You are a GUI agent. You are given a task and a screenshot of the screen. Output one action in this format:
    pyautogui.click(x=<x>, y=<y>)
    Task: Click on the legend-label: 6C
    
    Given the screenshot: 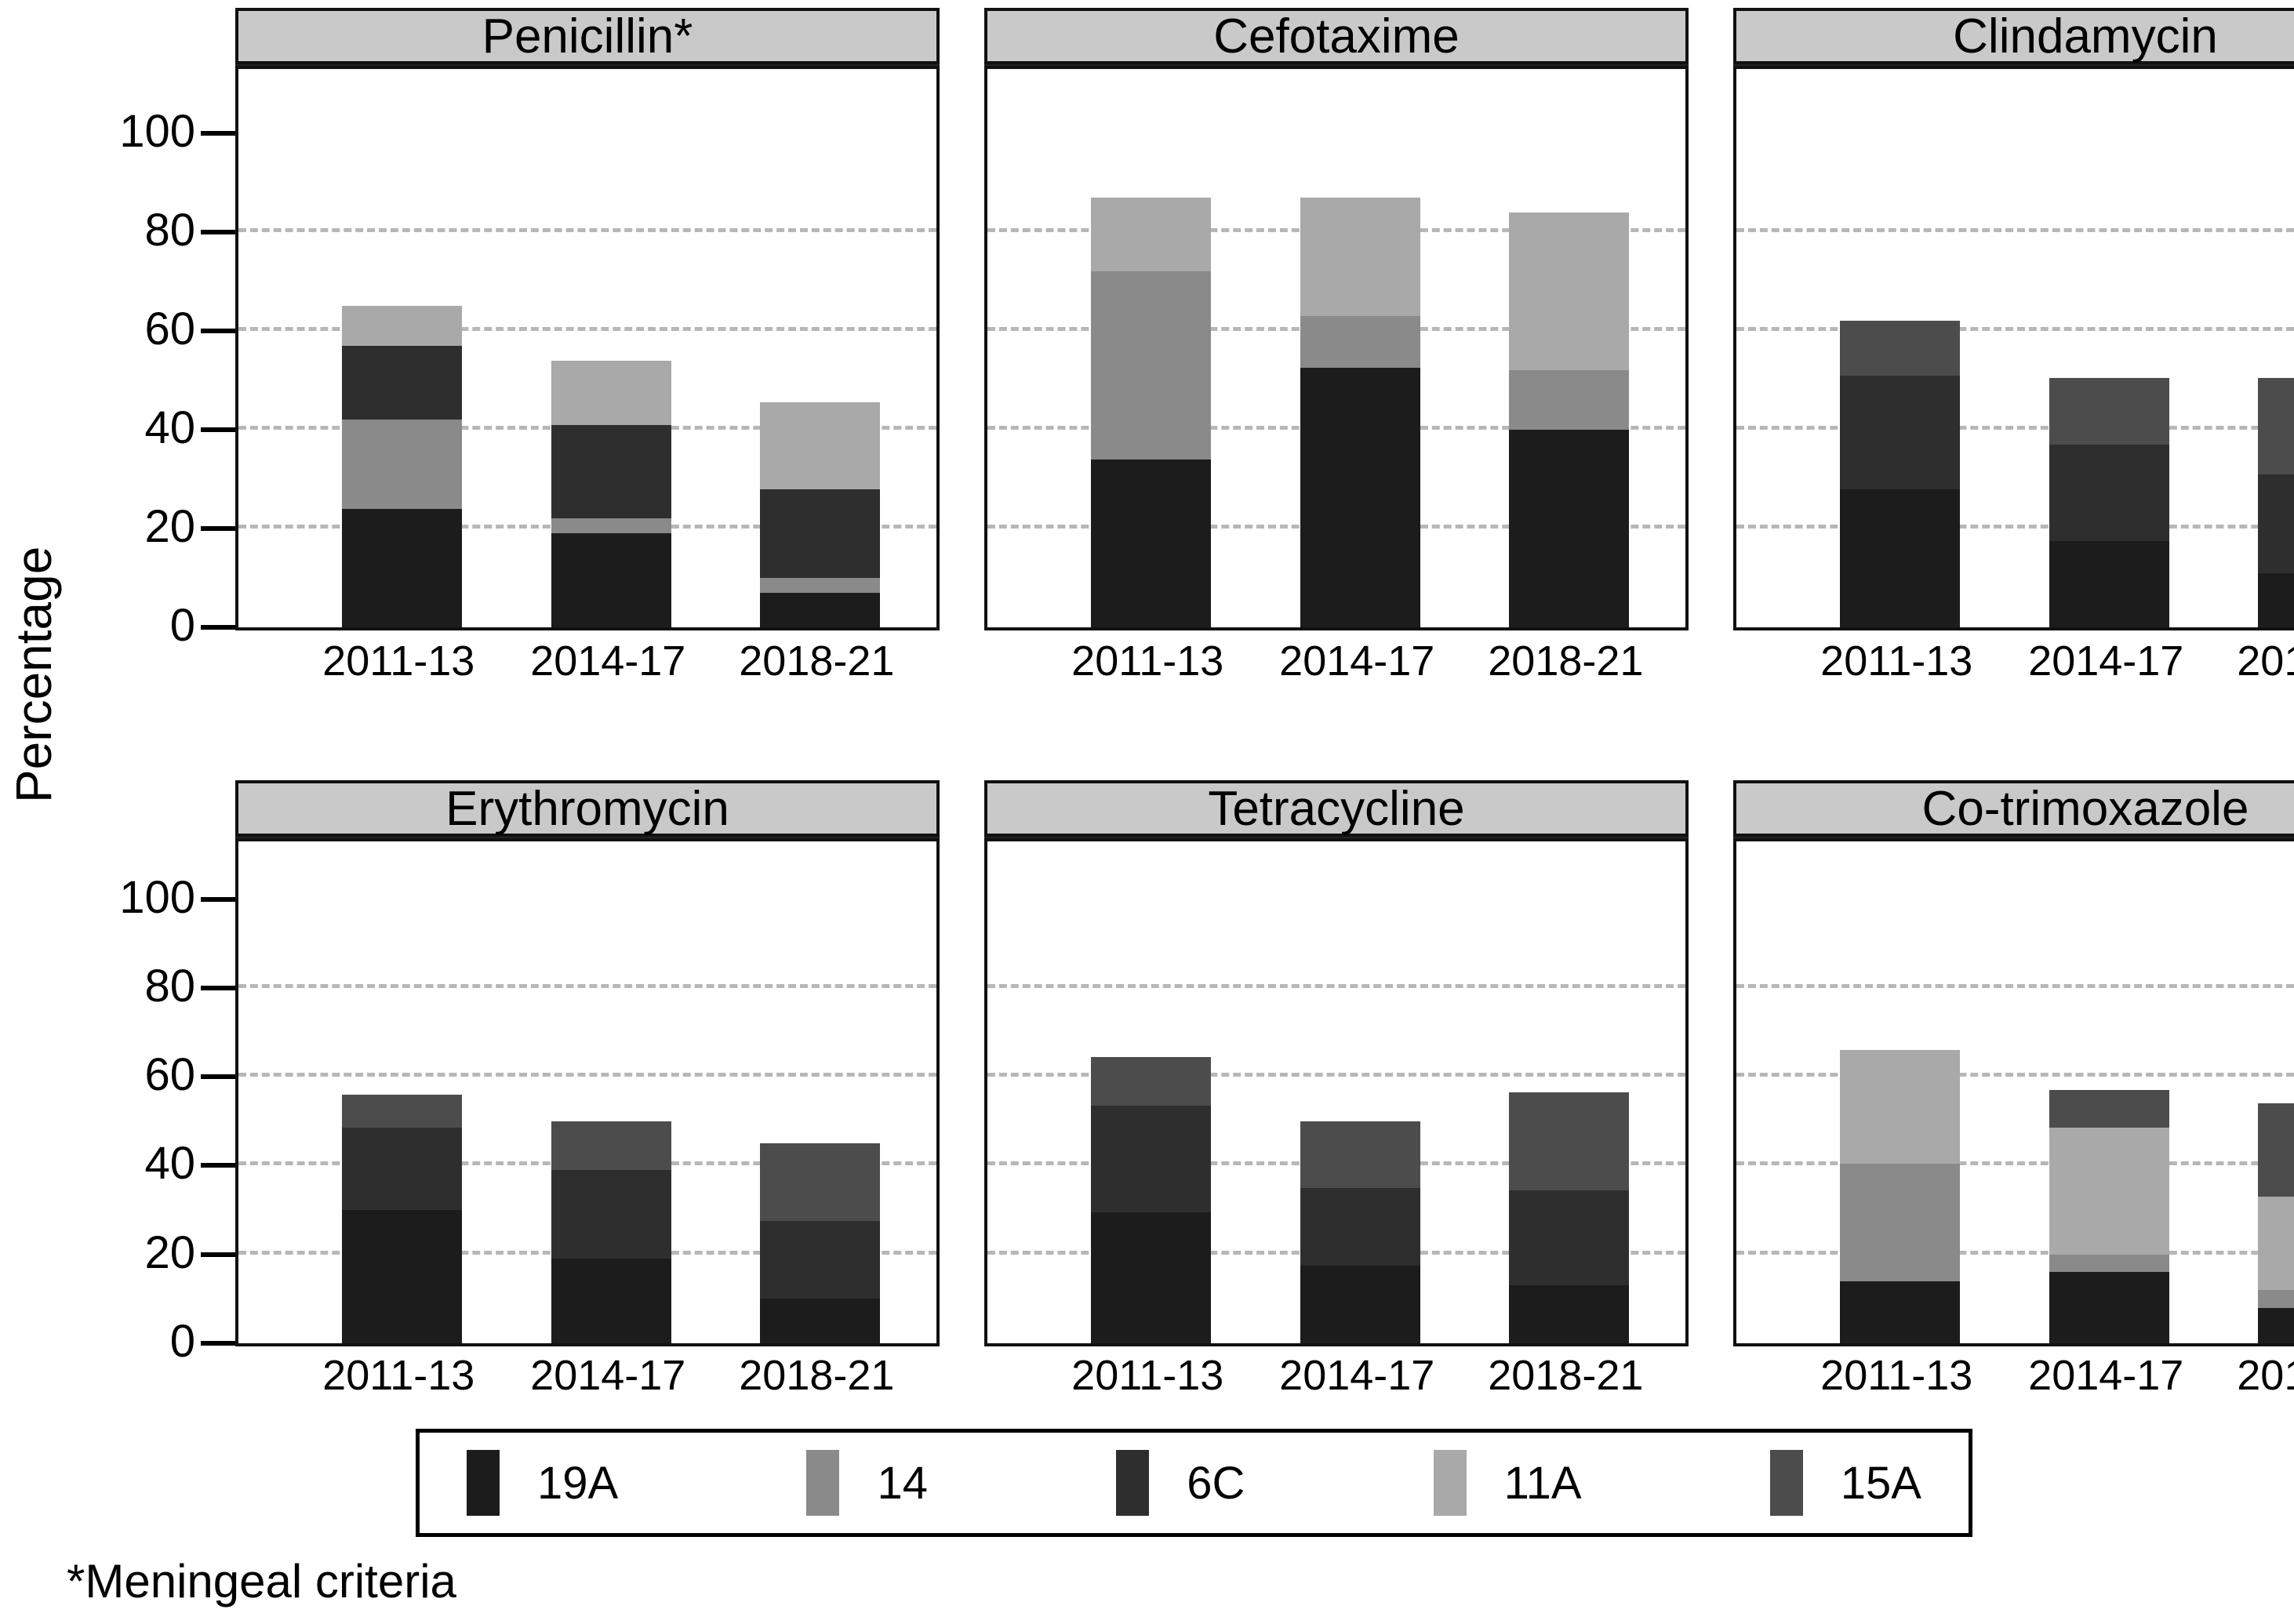 What is the action you would take?
    pyautogui.click(x=1216, y=1483)
    